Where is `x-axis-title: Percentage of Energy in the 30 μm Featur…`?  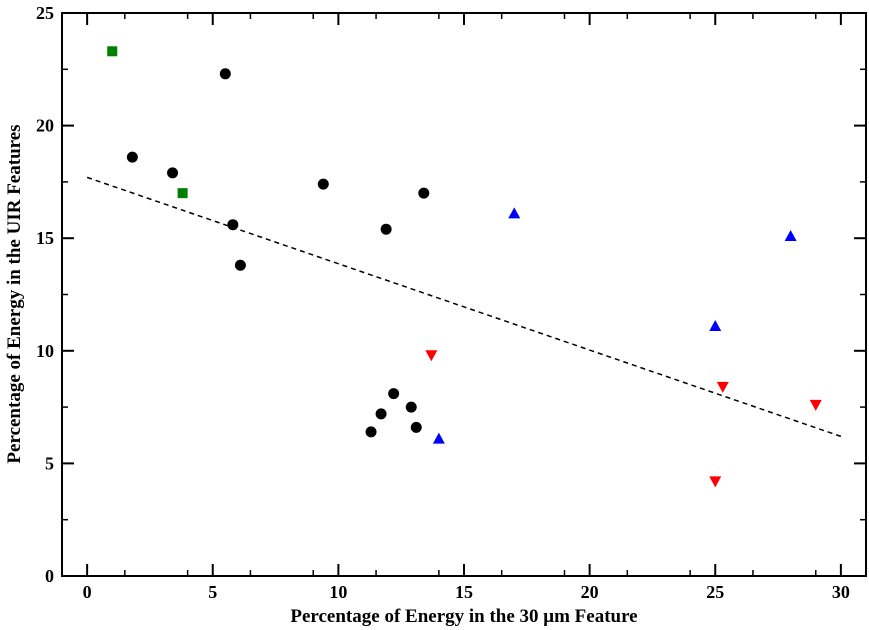 x-axis-title: Percentage of Energy in the 30 μm Featur… is located at coordinates (463, 616).